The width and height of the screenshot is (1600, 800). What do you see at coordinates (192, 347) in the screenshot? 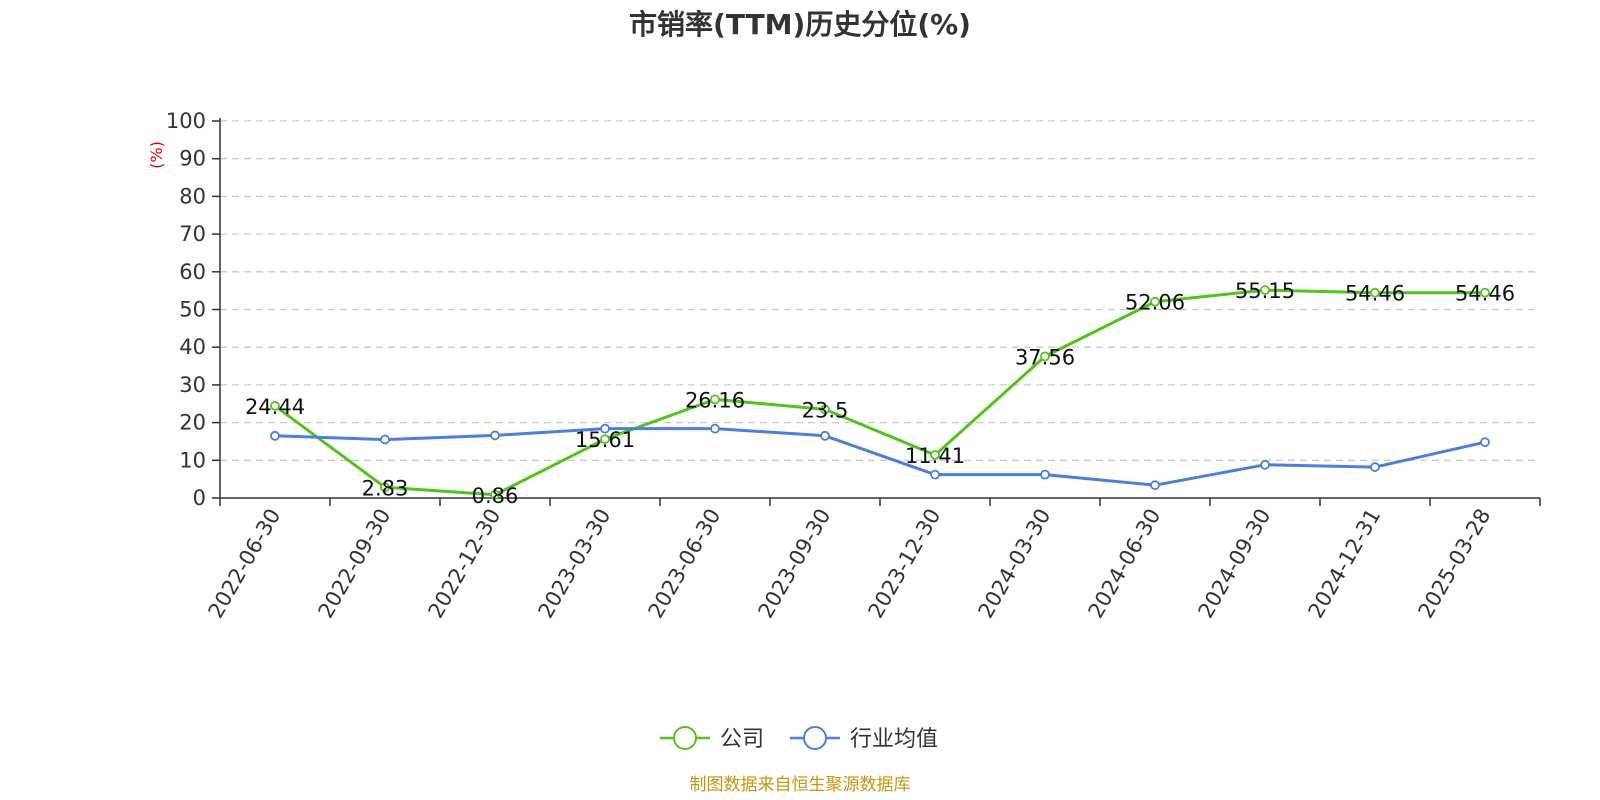
I see `y-tick-label: 40` at bounding box center [192, 347].